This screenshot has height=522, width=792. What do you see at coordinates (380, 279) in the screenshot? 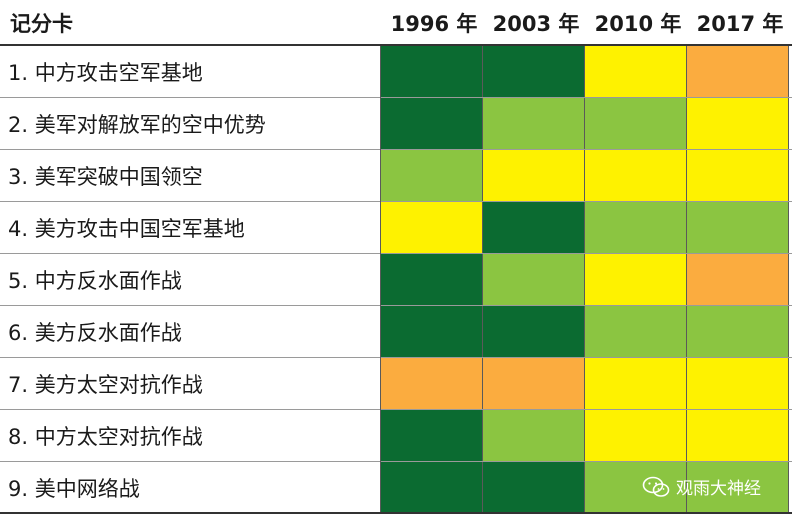
I see `grid-left-border` at bounding box center [380, 279].